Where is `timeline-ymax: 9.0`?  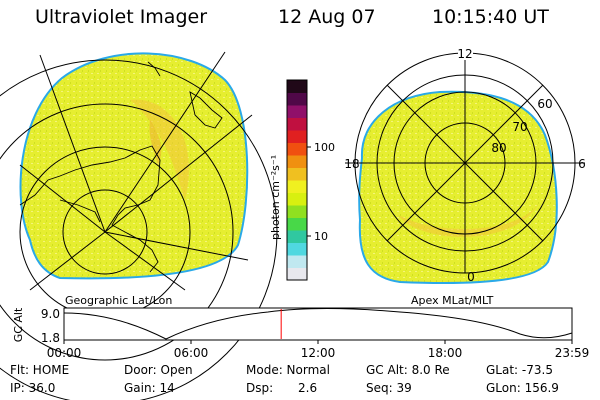
timeline-ymax: 9.0 is located at coordinates (50, 314).